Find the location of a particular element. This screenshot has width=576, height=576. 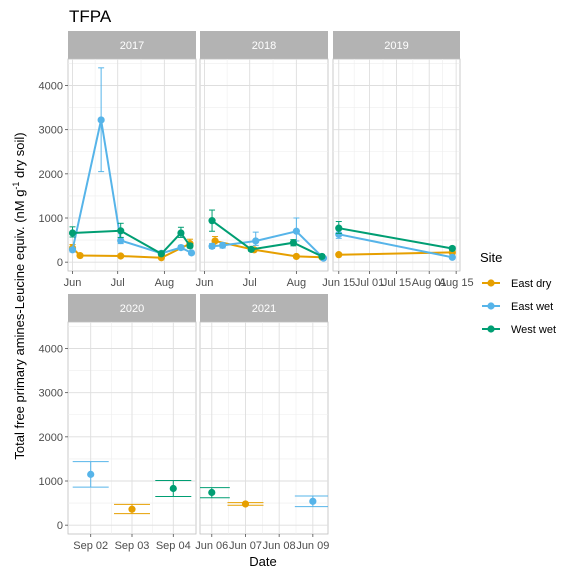

y-axis-title-tail: dry soil) is located at coordinates (19, 156).